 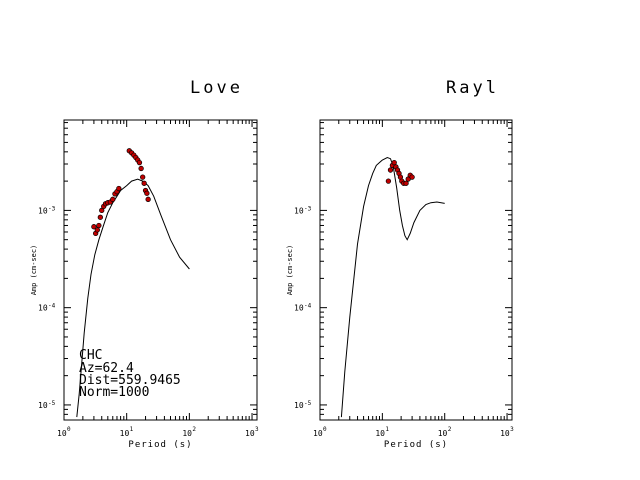 I want to click on rayl-x-tick-label-exp: 2, so click(x=450, y=429).